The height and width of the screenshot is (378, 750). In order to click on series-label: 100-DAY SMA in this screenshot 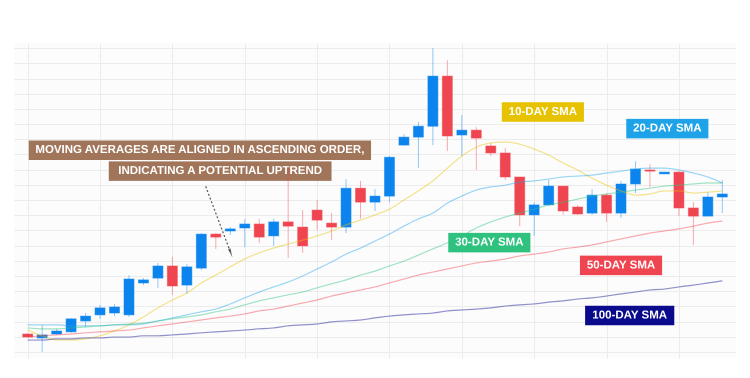, I will do `click(630, 315)`.